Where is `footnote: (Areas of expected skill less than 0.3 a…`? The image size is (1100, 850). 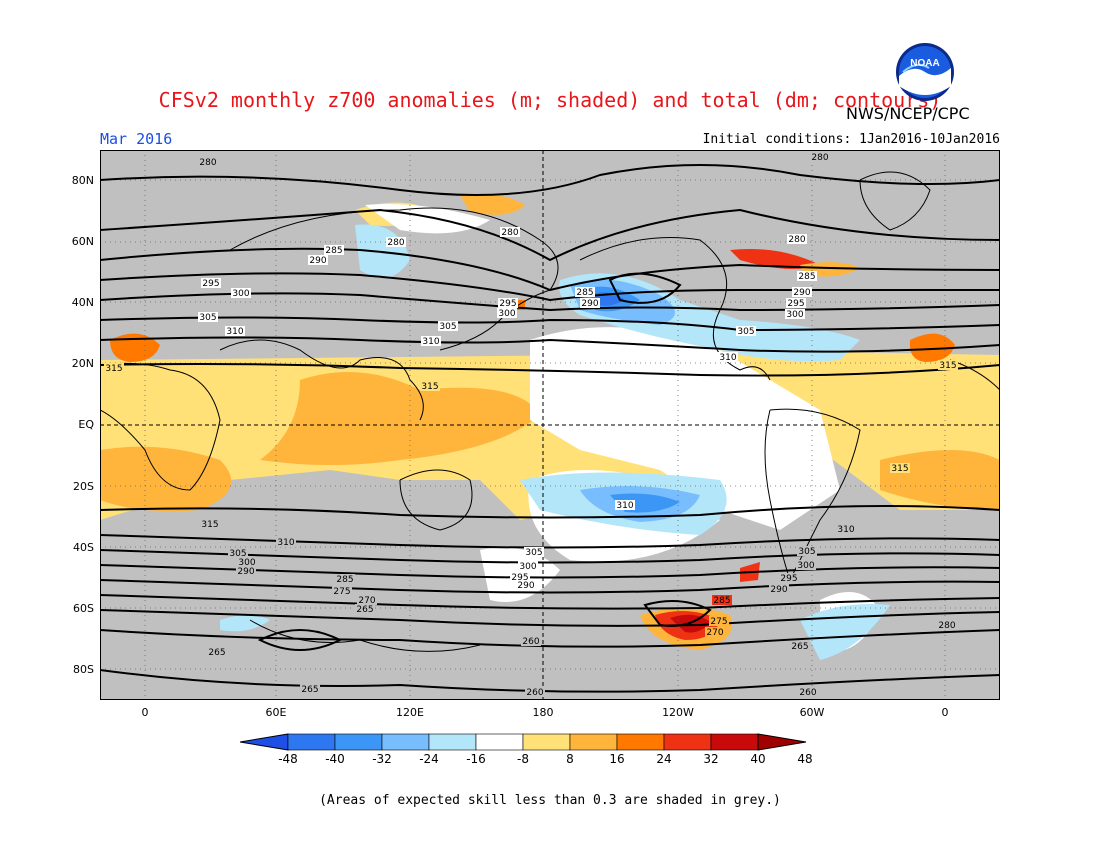
footnote: (Areas of expected skill less than 0.3 a… is located at coordinates (550, 800).